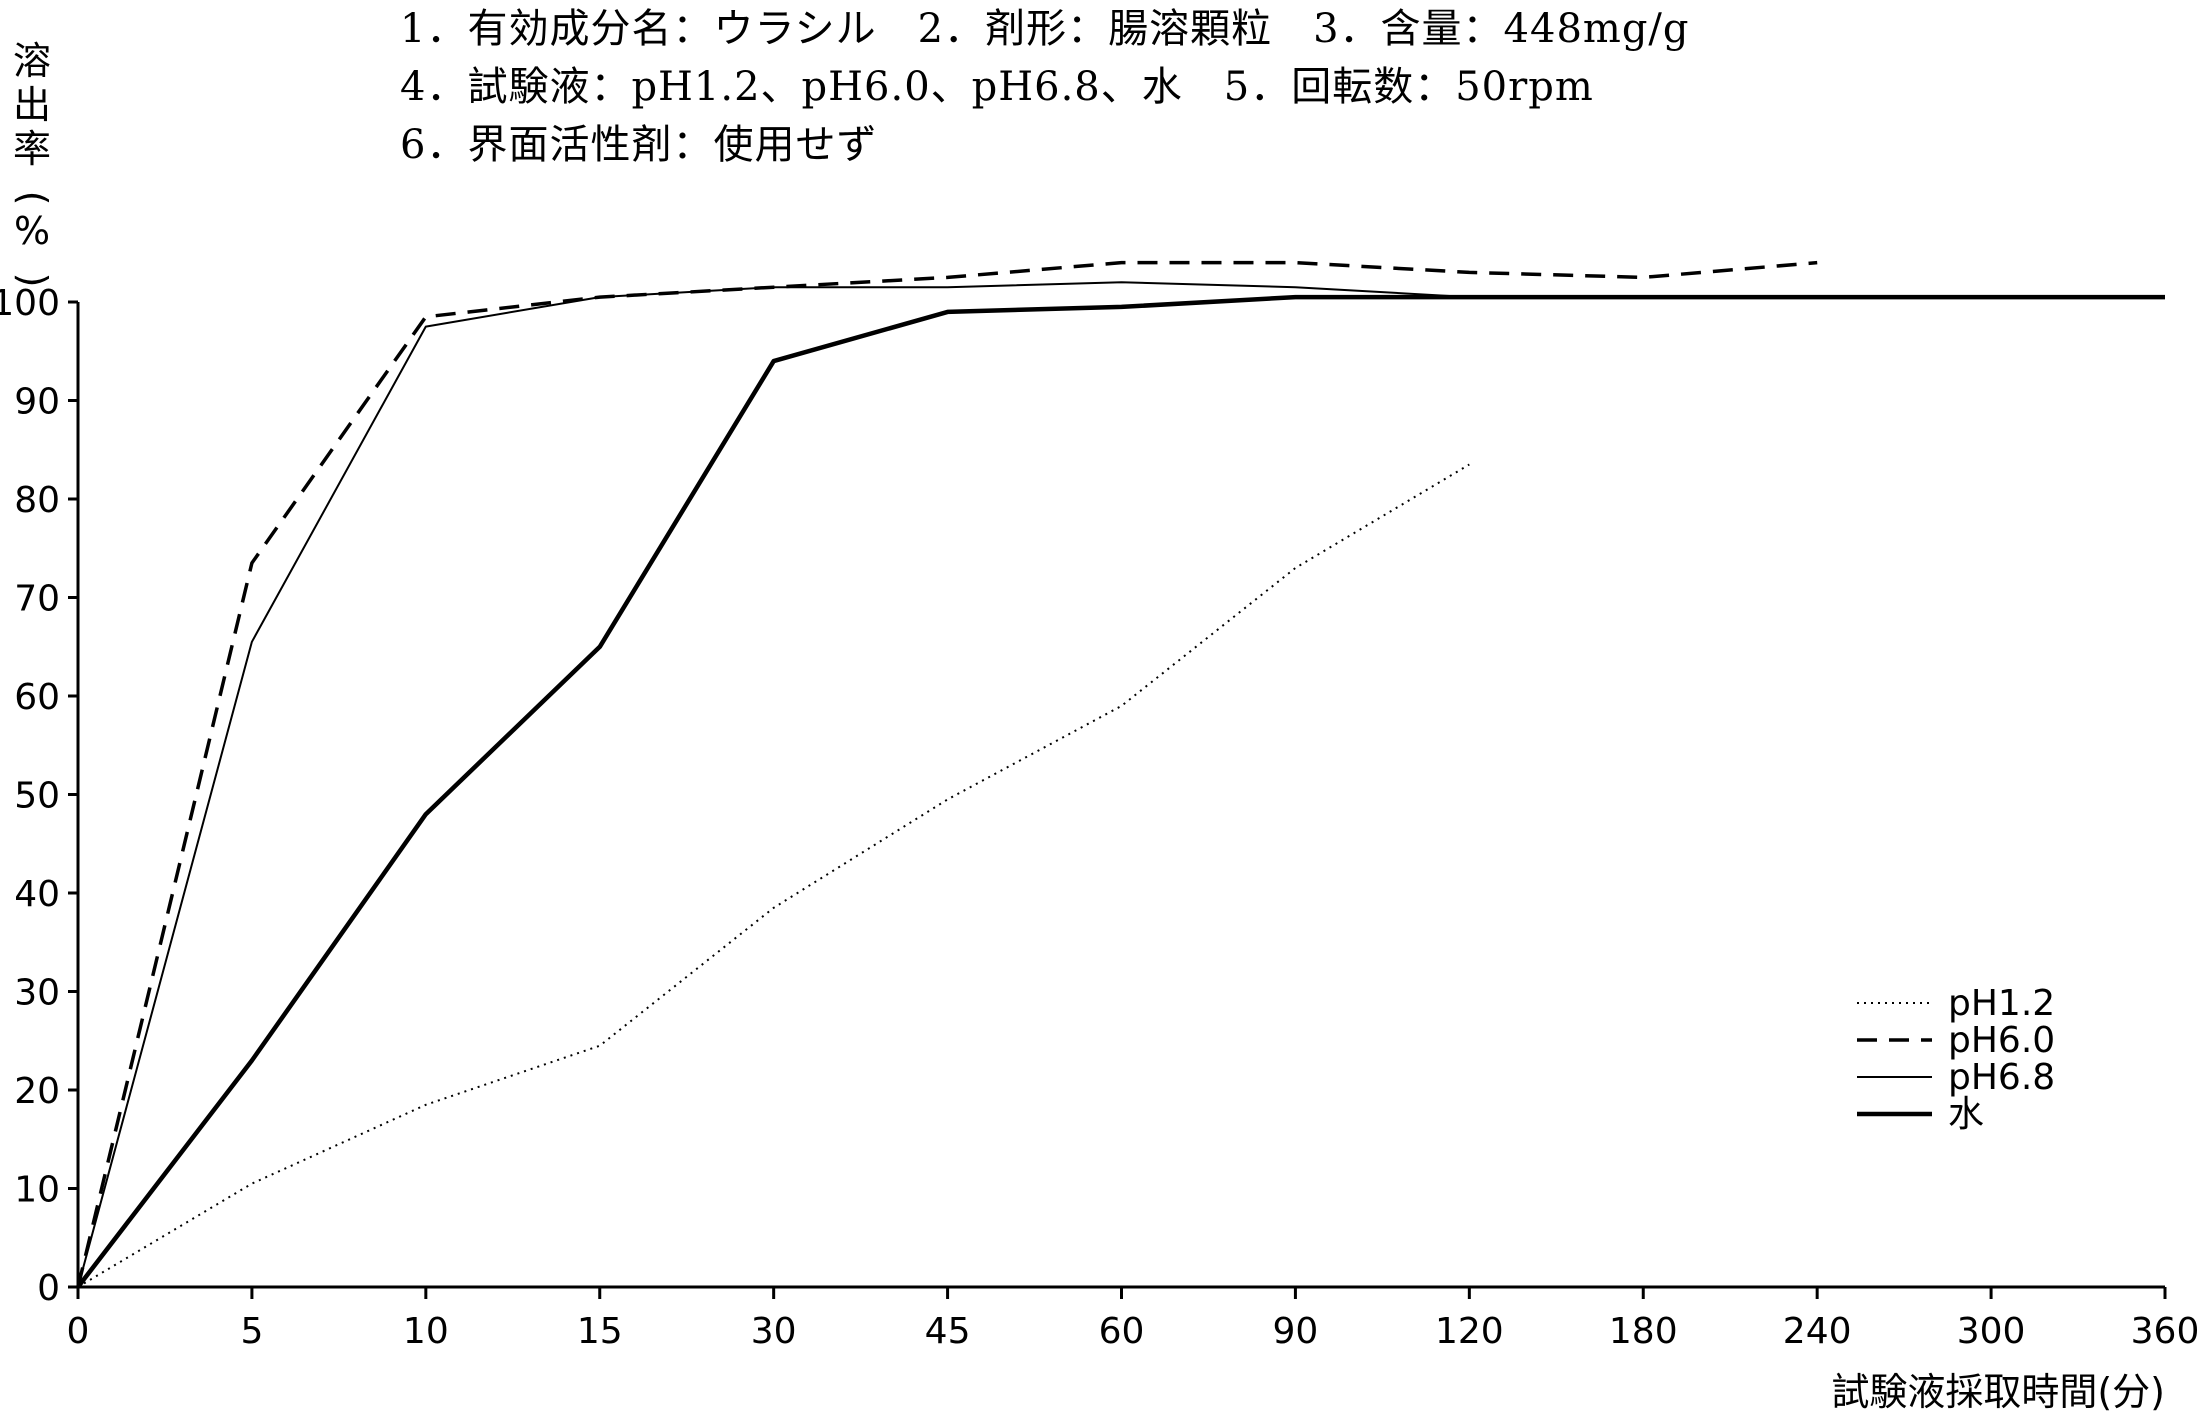  Describe the element at coordinates (30, 303) in the screenshot. I see `y-tick-label: 100` at that location.